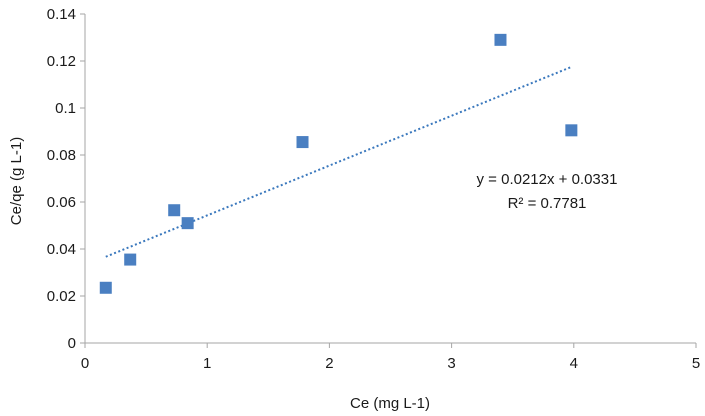  What do you see at coordinates (574, 363) in the screenshot?
I see `x-tick-label: 4` at bounding box center [574, 363].